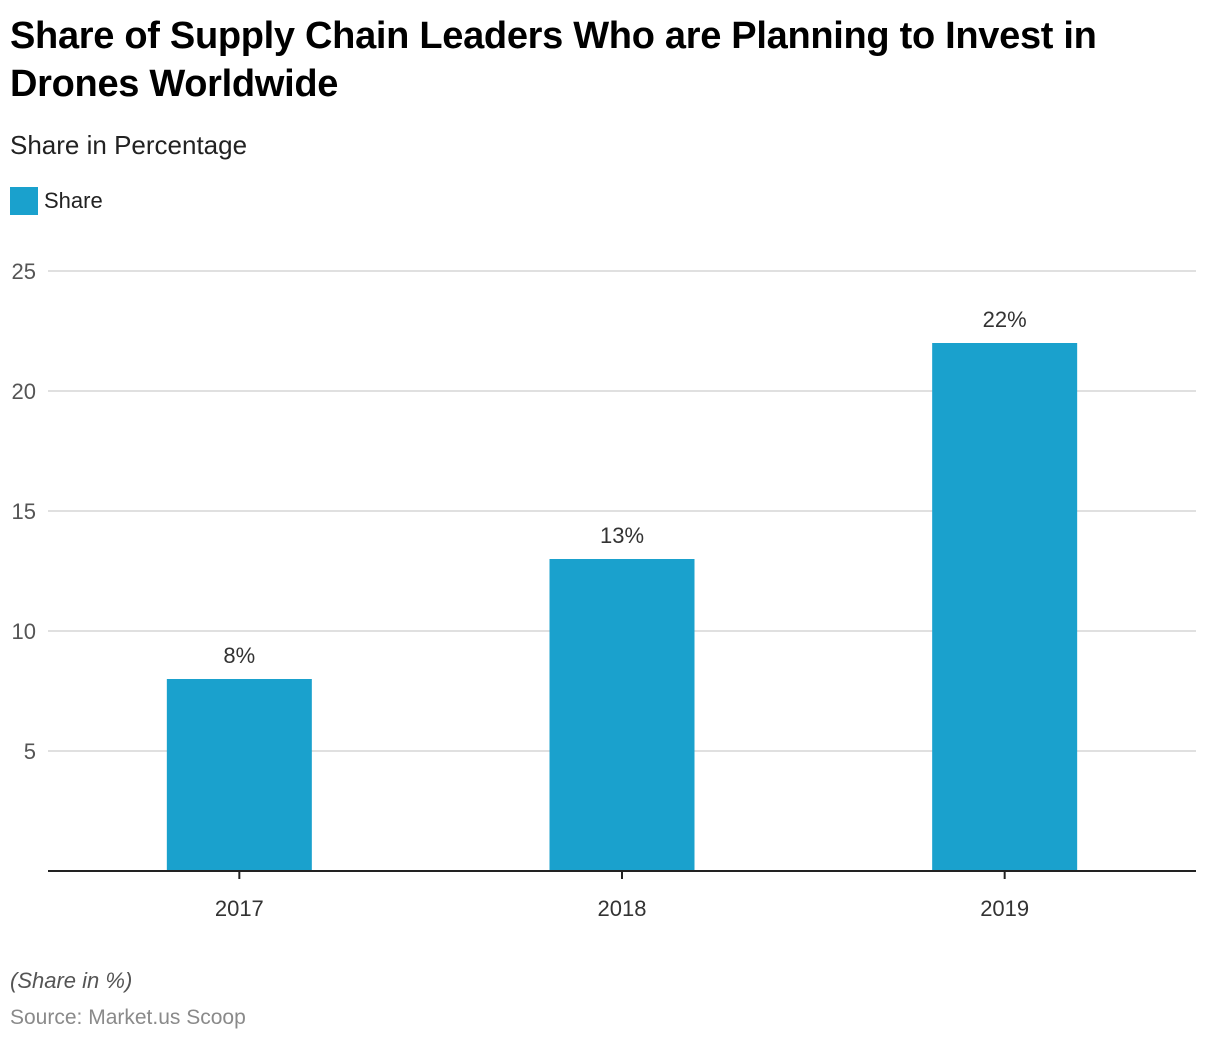 The width and height of the screenshot is (1220, 1044). Describe the element at coordinates (1005, 319) in the screenshot. I see `data-label: 22%` at that location.